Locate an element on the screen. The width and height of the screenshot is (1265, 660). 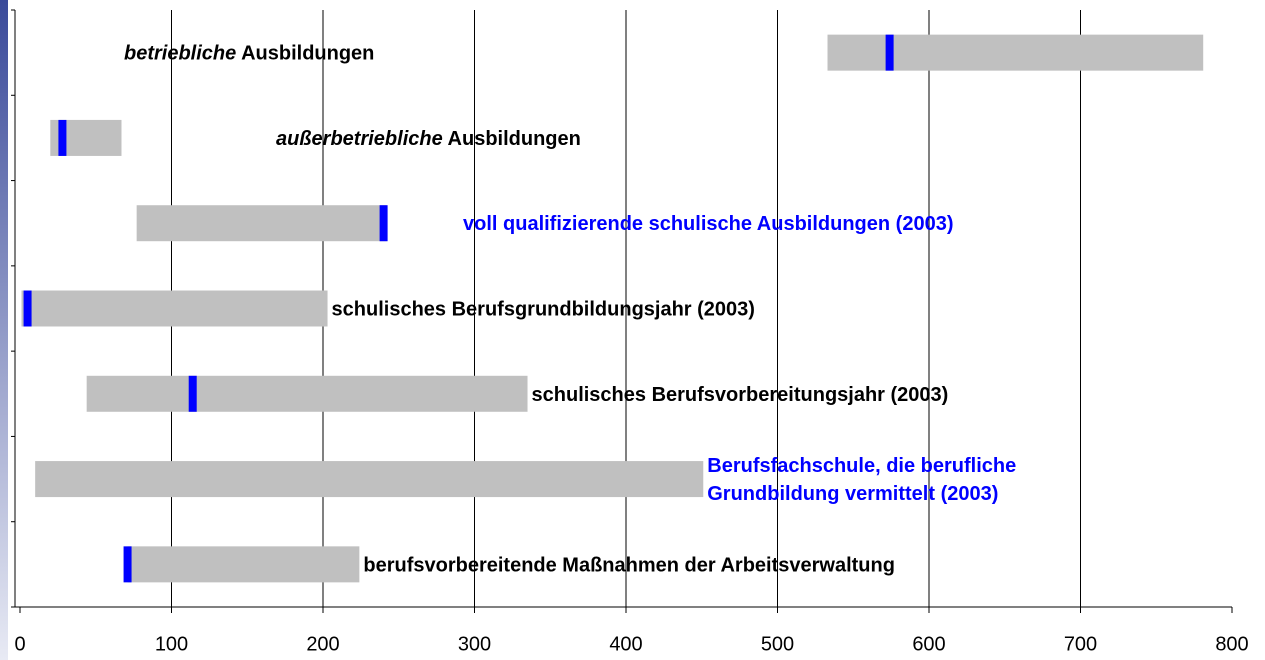
x-tick-label: 200 is located at coordinates (322, 644).